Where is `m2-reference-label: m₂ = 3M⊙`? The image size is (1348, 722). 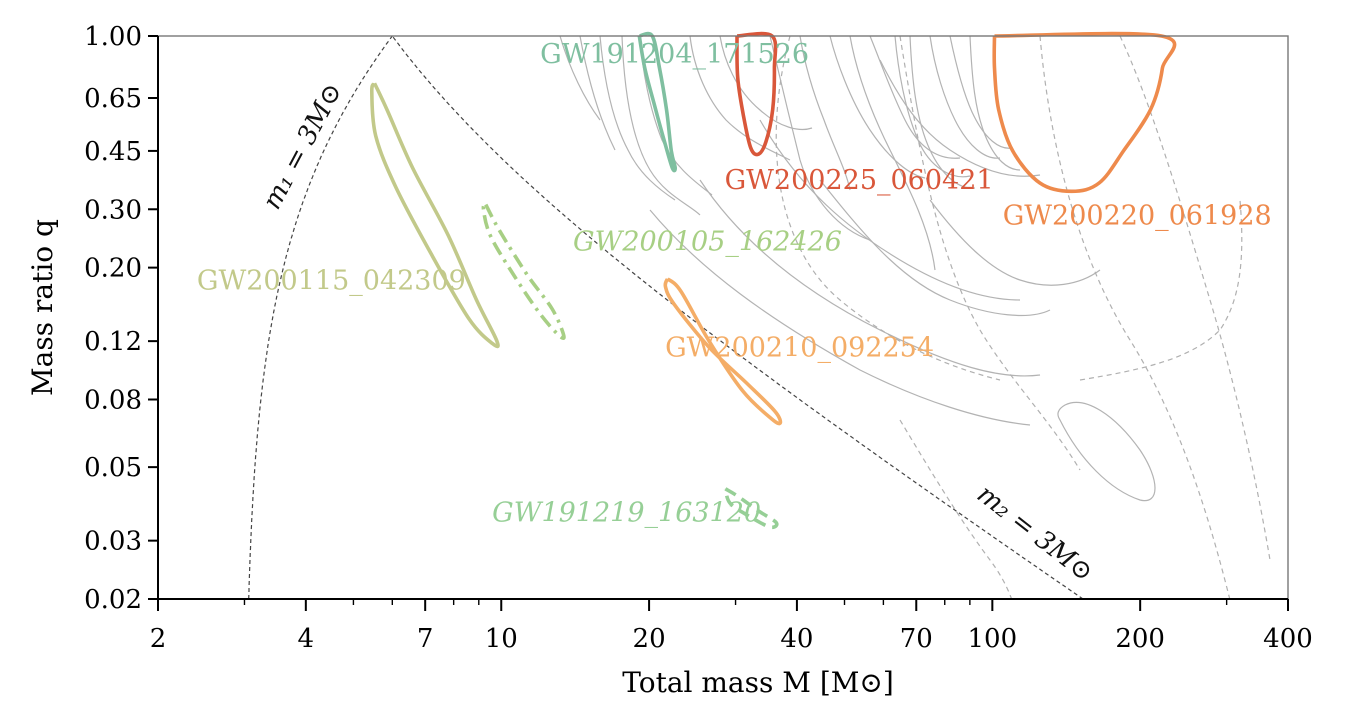
m2-reference-label: m₂ = 3M⊙ is located at coordinates (1034, 533).